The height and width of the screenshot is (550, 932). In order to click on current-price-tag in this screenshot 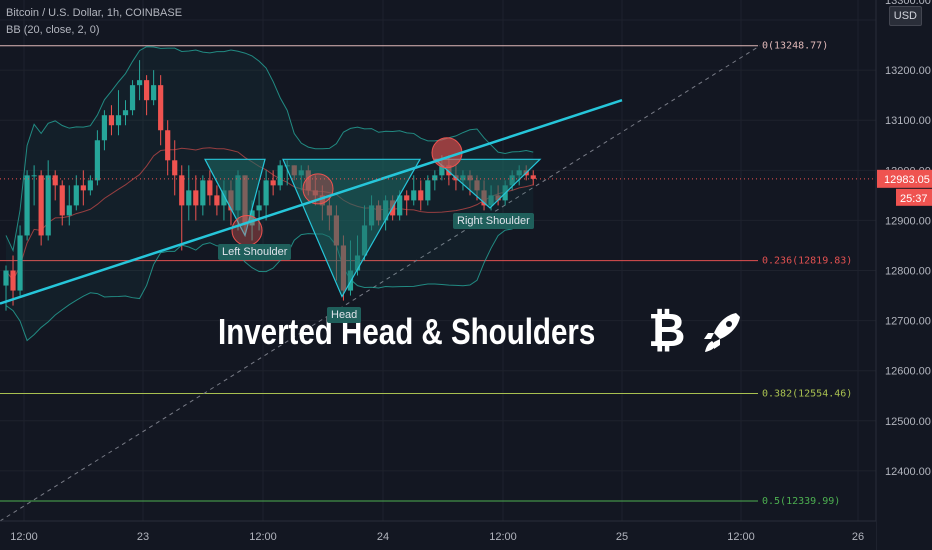, I will do `click(904, 178)`.